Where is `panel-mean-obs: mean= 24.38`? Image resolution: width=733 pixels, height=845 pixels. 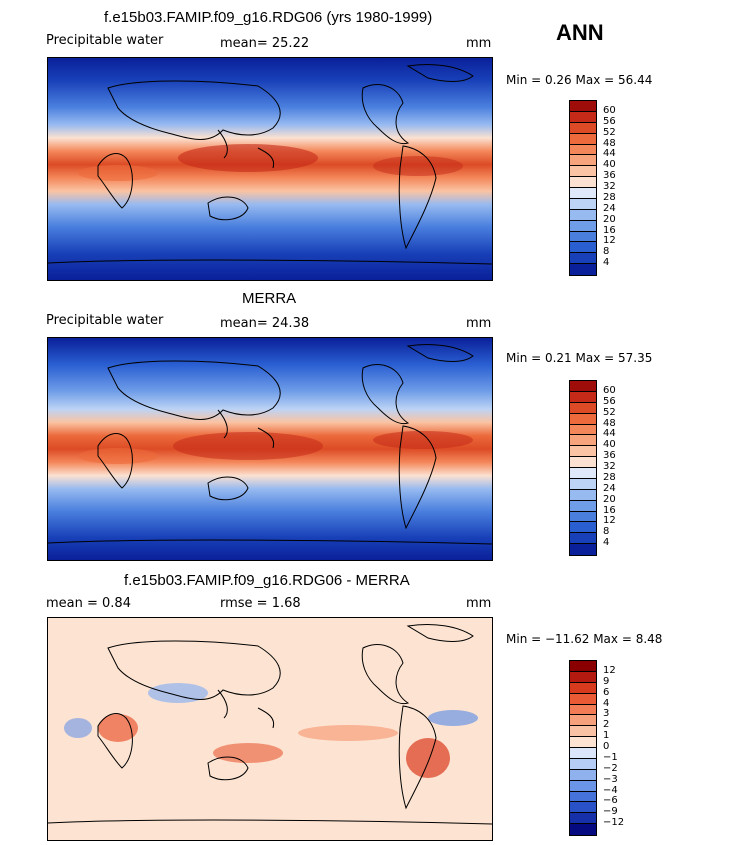 panel-mean-obs: mean= 24.38 is located at coordinates (265, 323).